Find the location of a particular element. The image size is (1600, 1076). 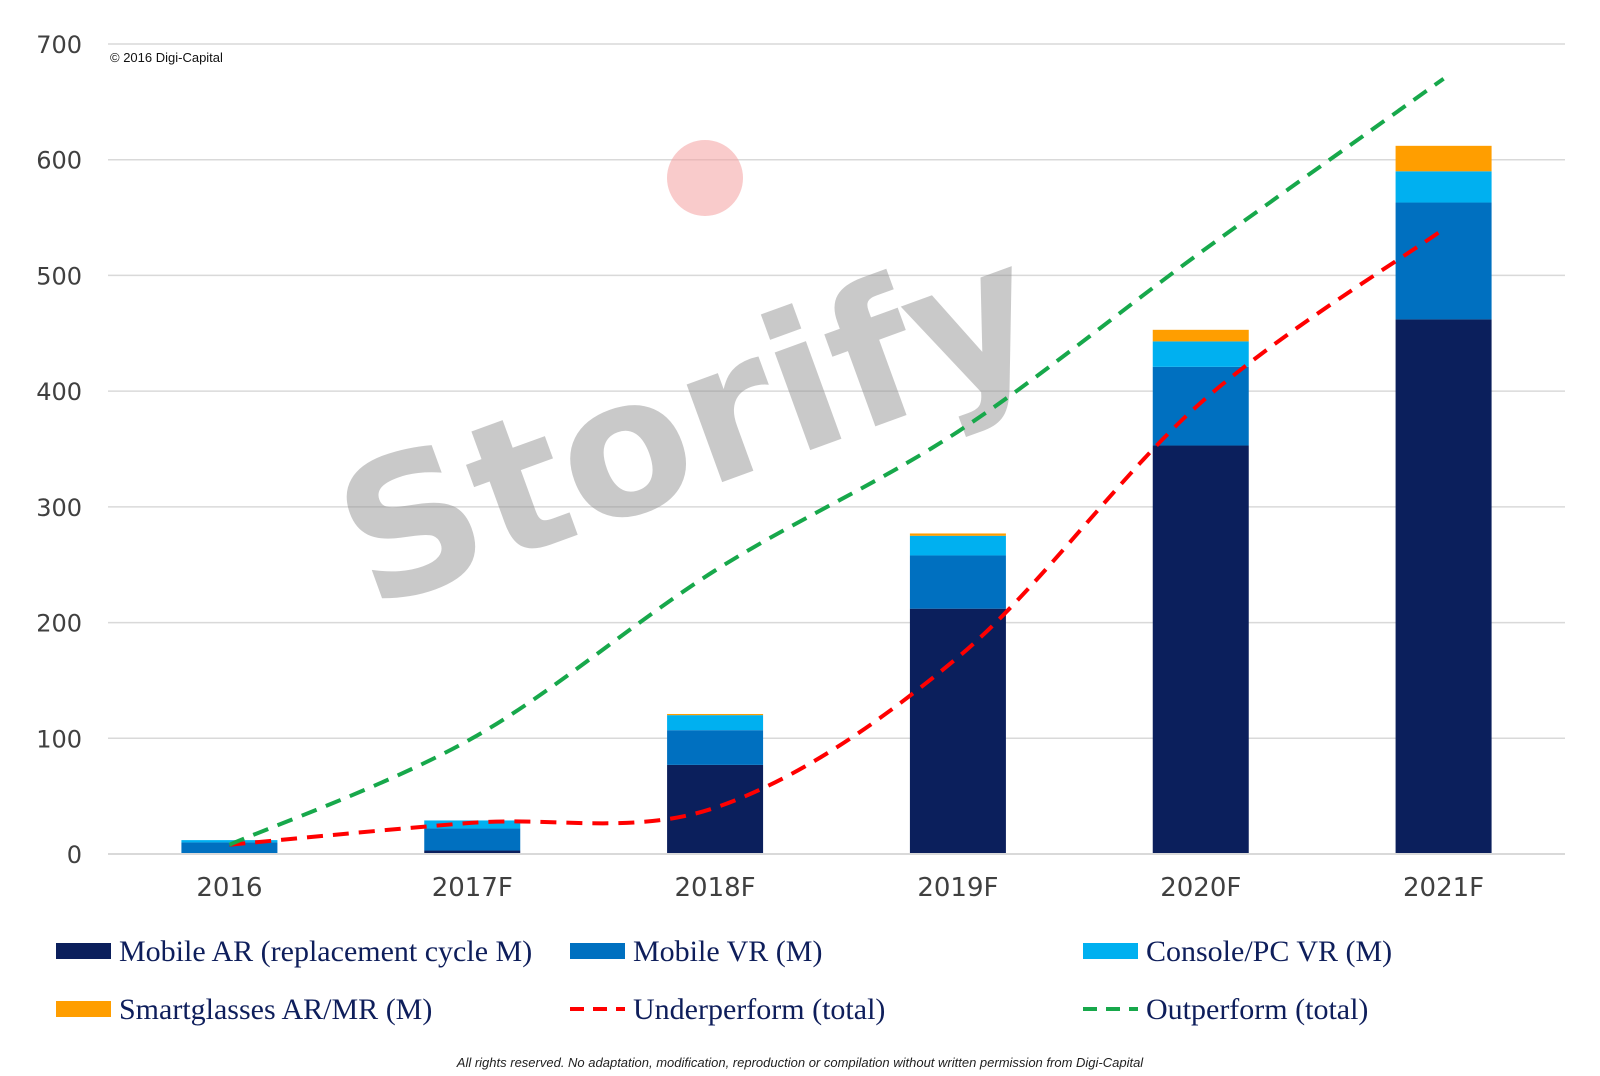

x-tick-label: 2020F is located at coordinates (1200, 888).